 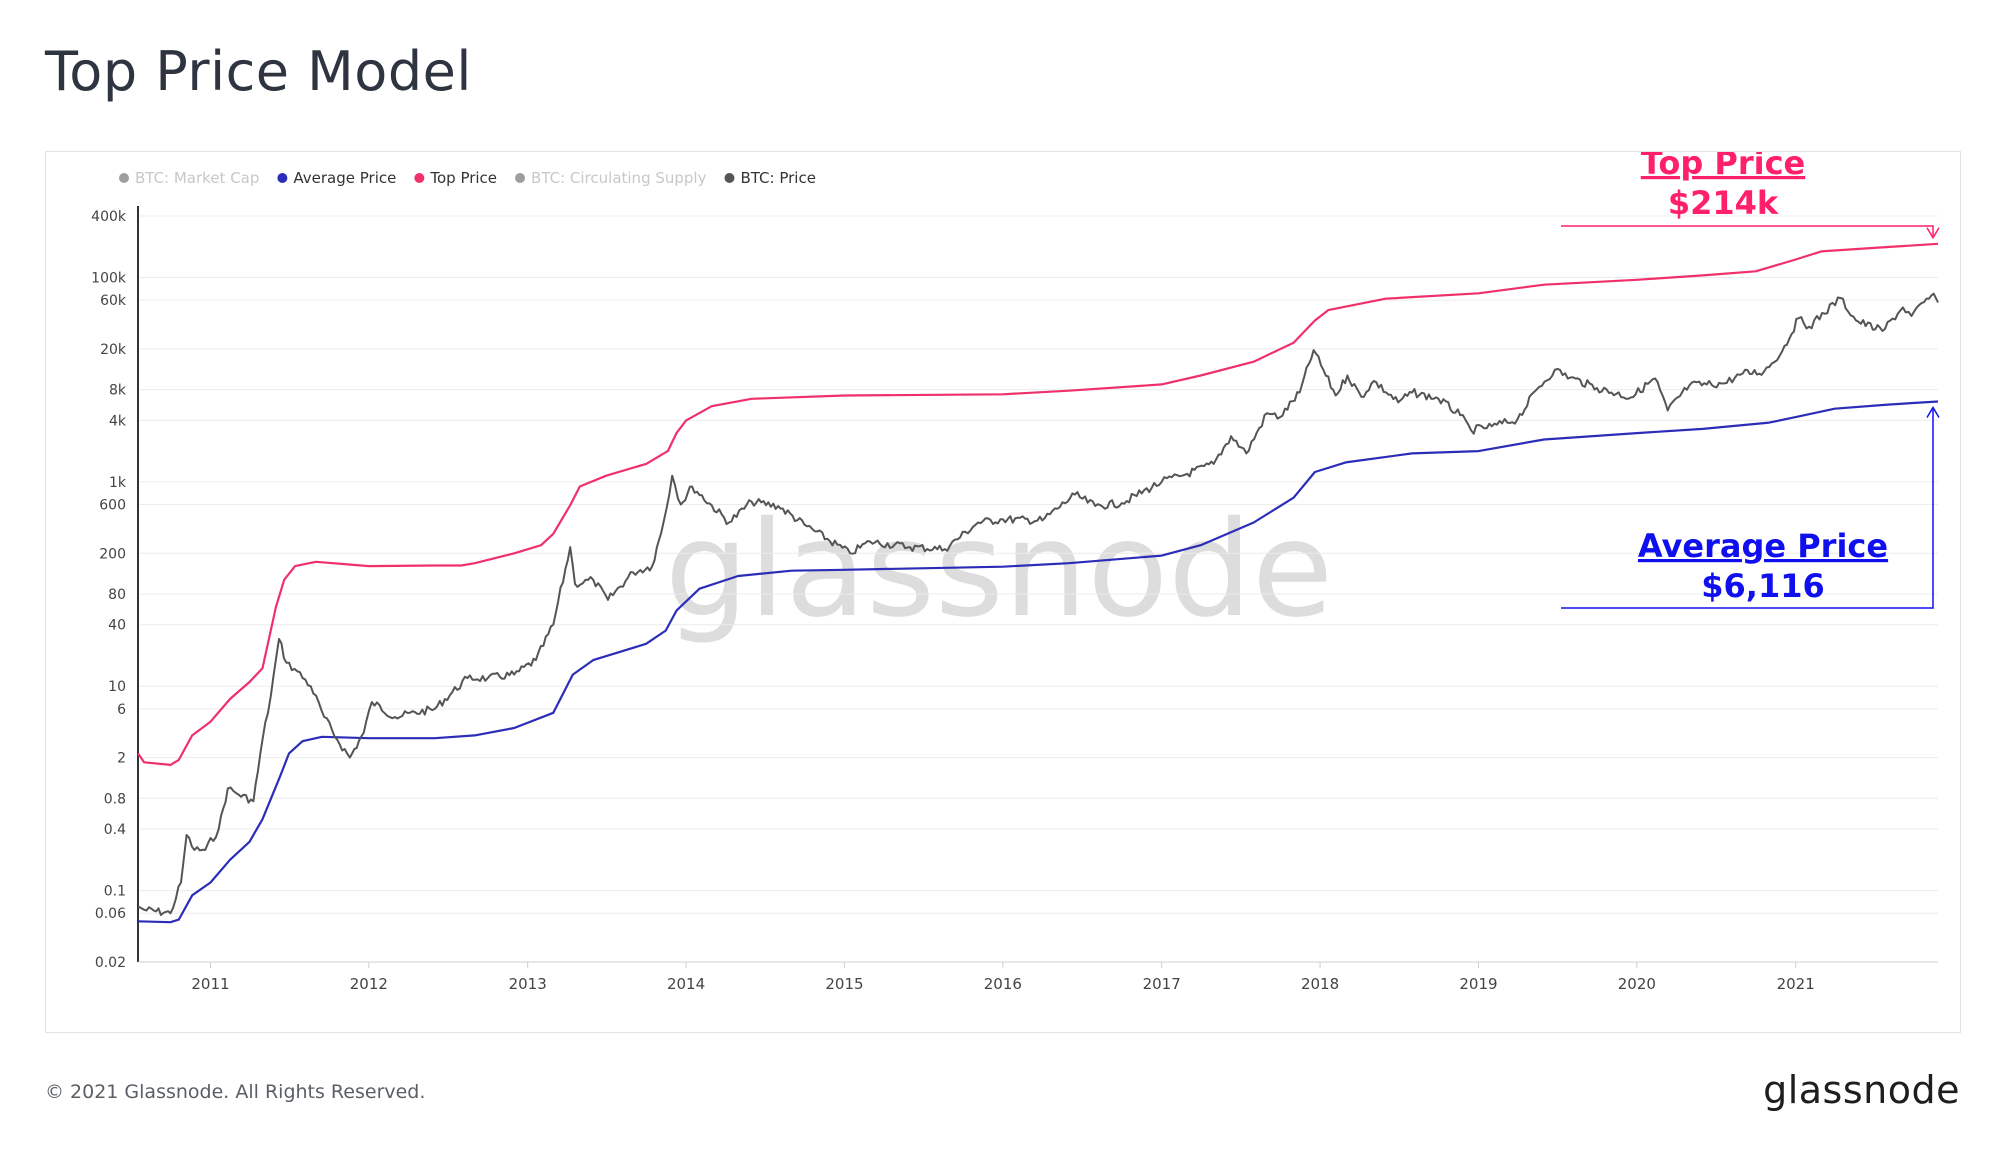 What do you see at coordinates (117, 595) in the screenshot?
I see `y-tick-label: 80` at bounding box center [117, 595].